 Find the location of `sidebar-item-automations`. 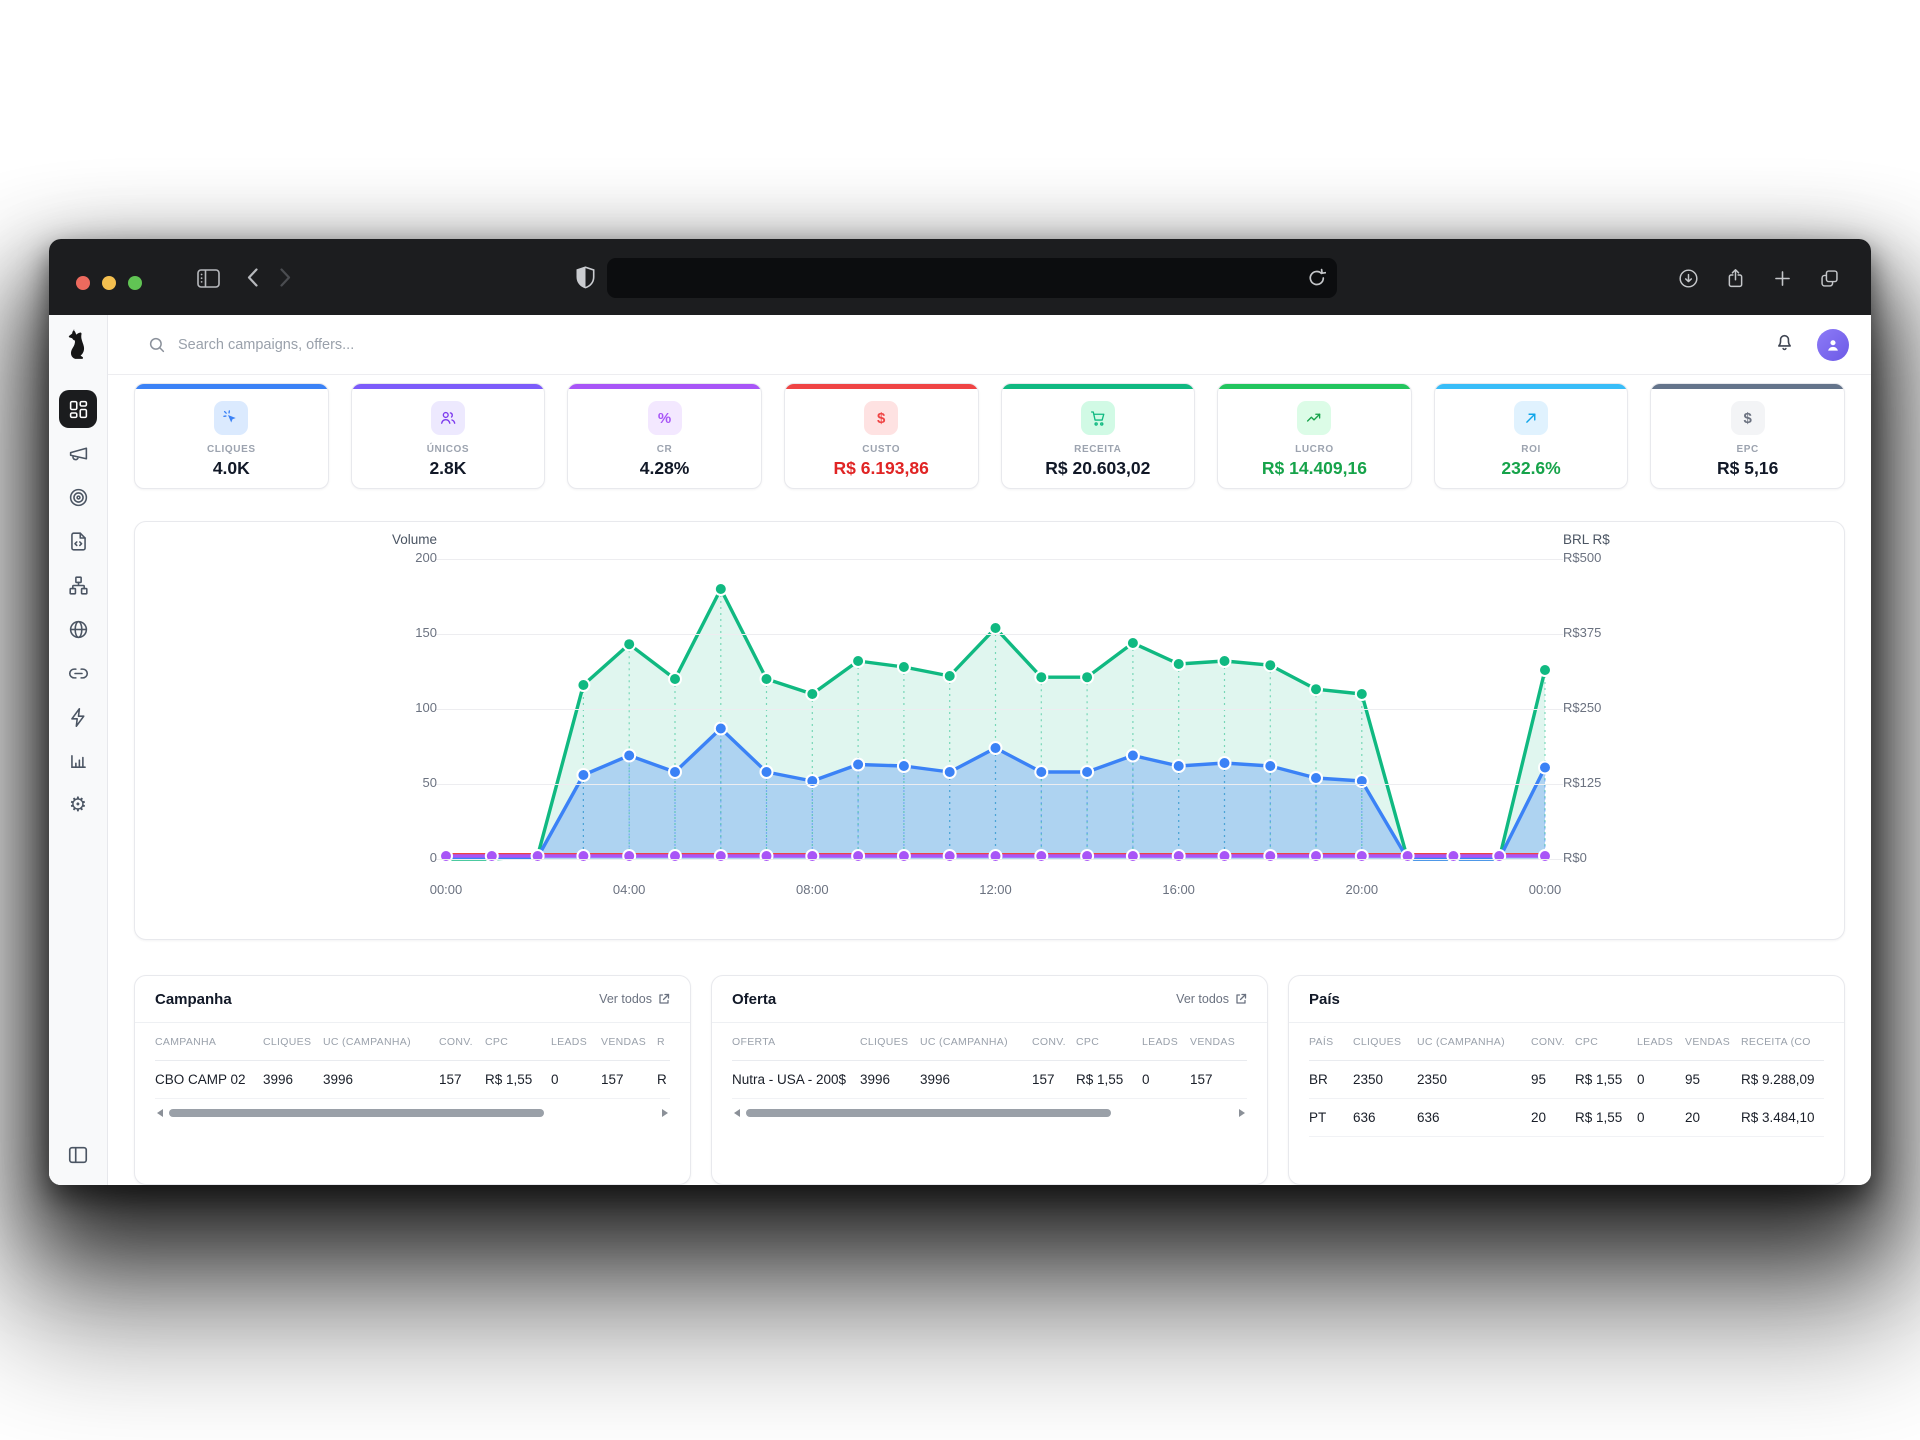

sidebar-item-automations is located at coordinates (78, 717).